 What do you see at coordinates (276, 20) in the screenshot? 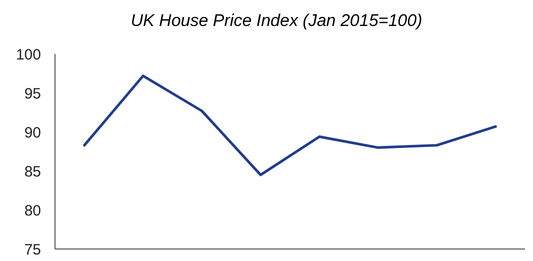
I see `chart-title: UK House Price Index (Jan 2015=100)` at bounding box center [276, 20].